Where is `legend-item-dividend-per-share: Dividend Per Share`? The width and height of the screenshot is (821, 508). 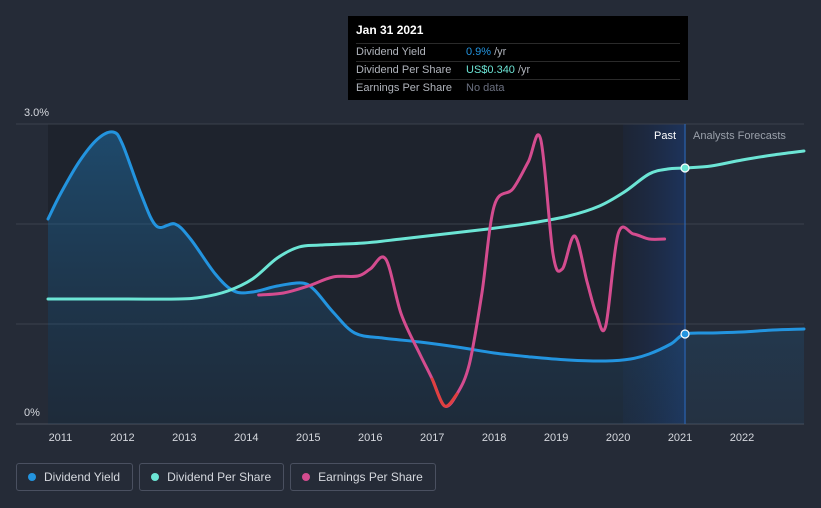 legend-item-dividend-per-share: Dividend Per Share is located at coordinates (212, 477).